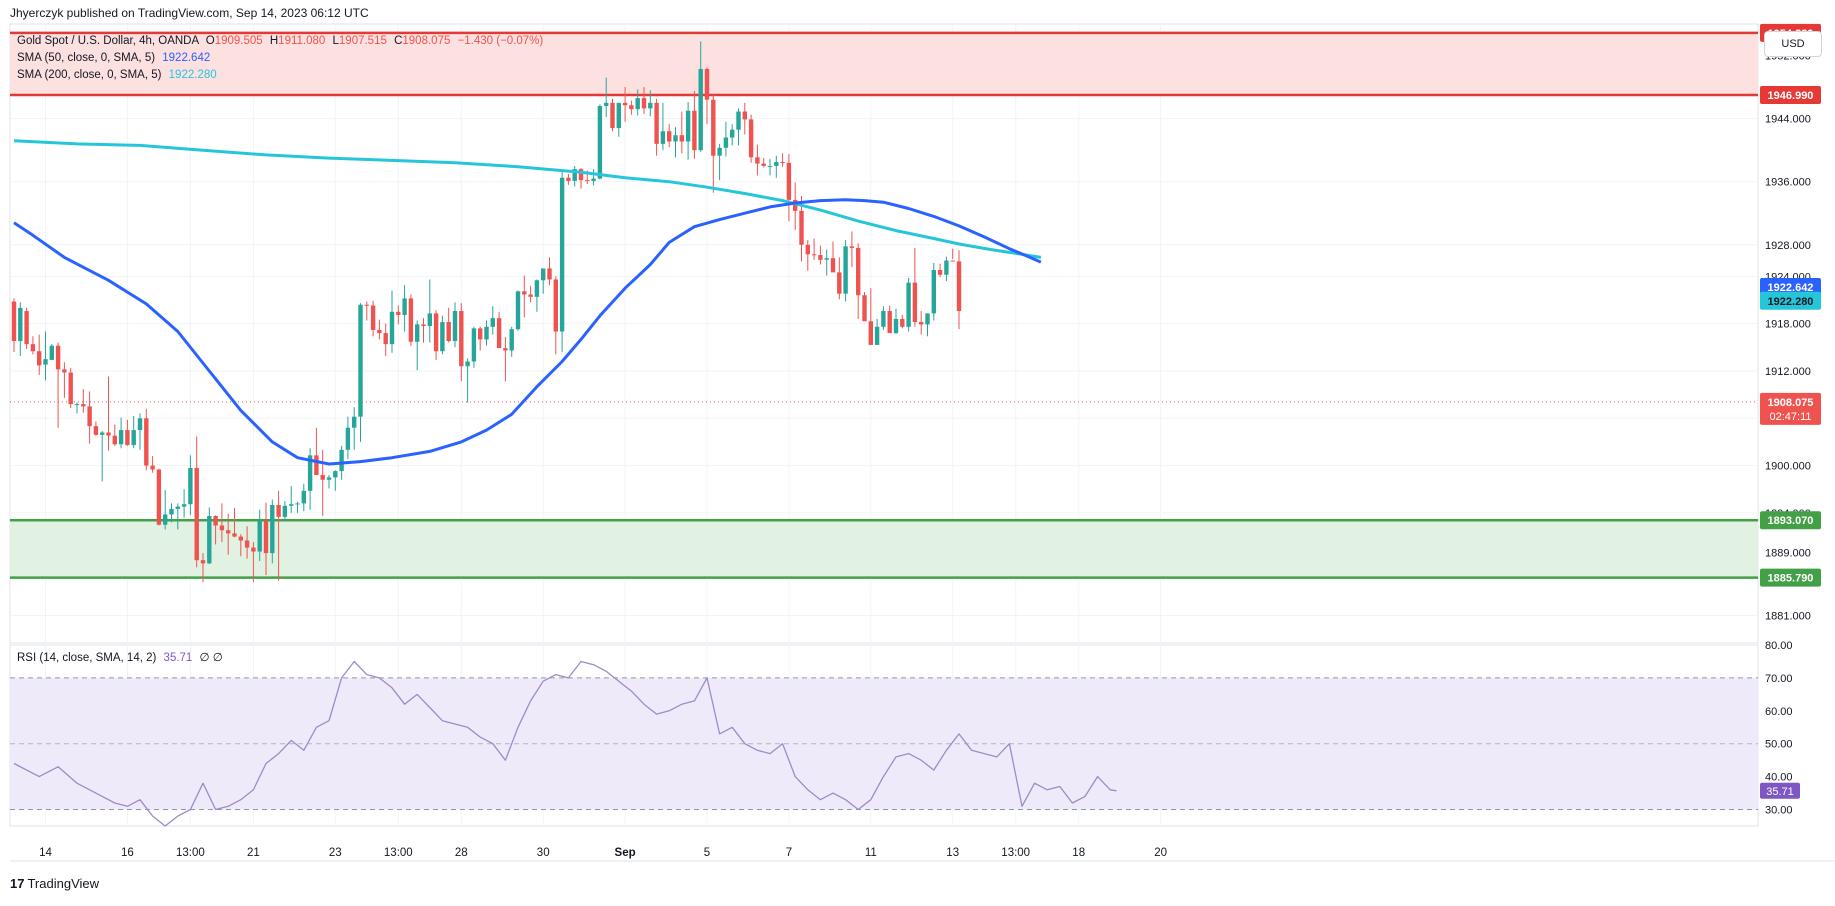 The image size is (1835, 906). What do you see at coordinates (1790, 520) in the screenshot?
I see `support-top-tag-bg` at bounding box center [1790, 520].